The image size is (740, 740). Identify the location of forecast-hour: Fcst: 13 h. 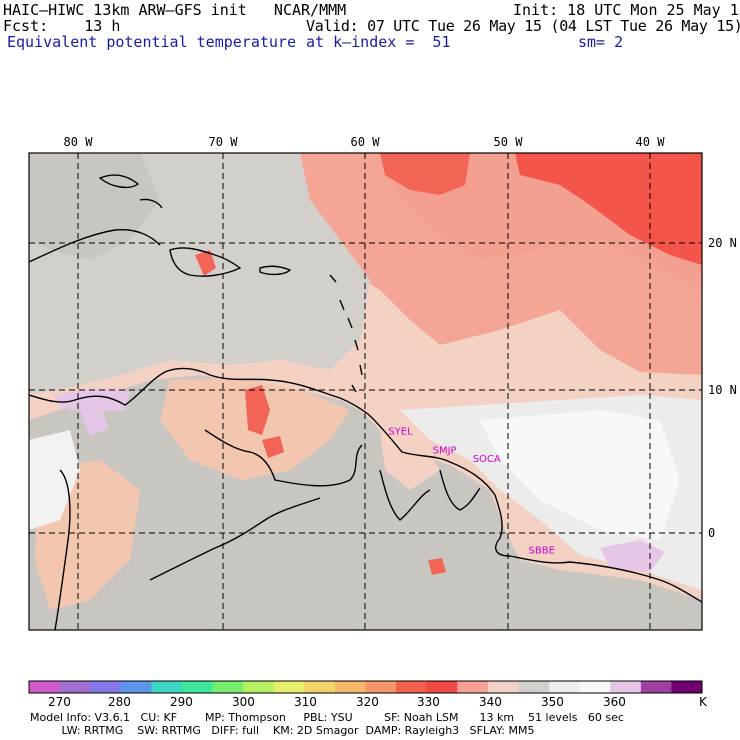
(62, 26).